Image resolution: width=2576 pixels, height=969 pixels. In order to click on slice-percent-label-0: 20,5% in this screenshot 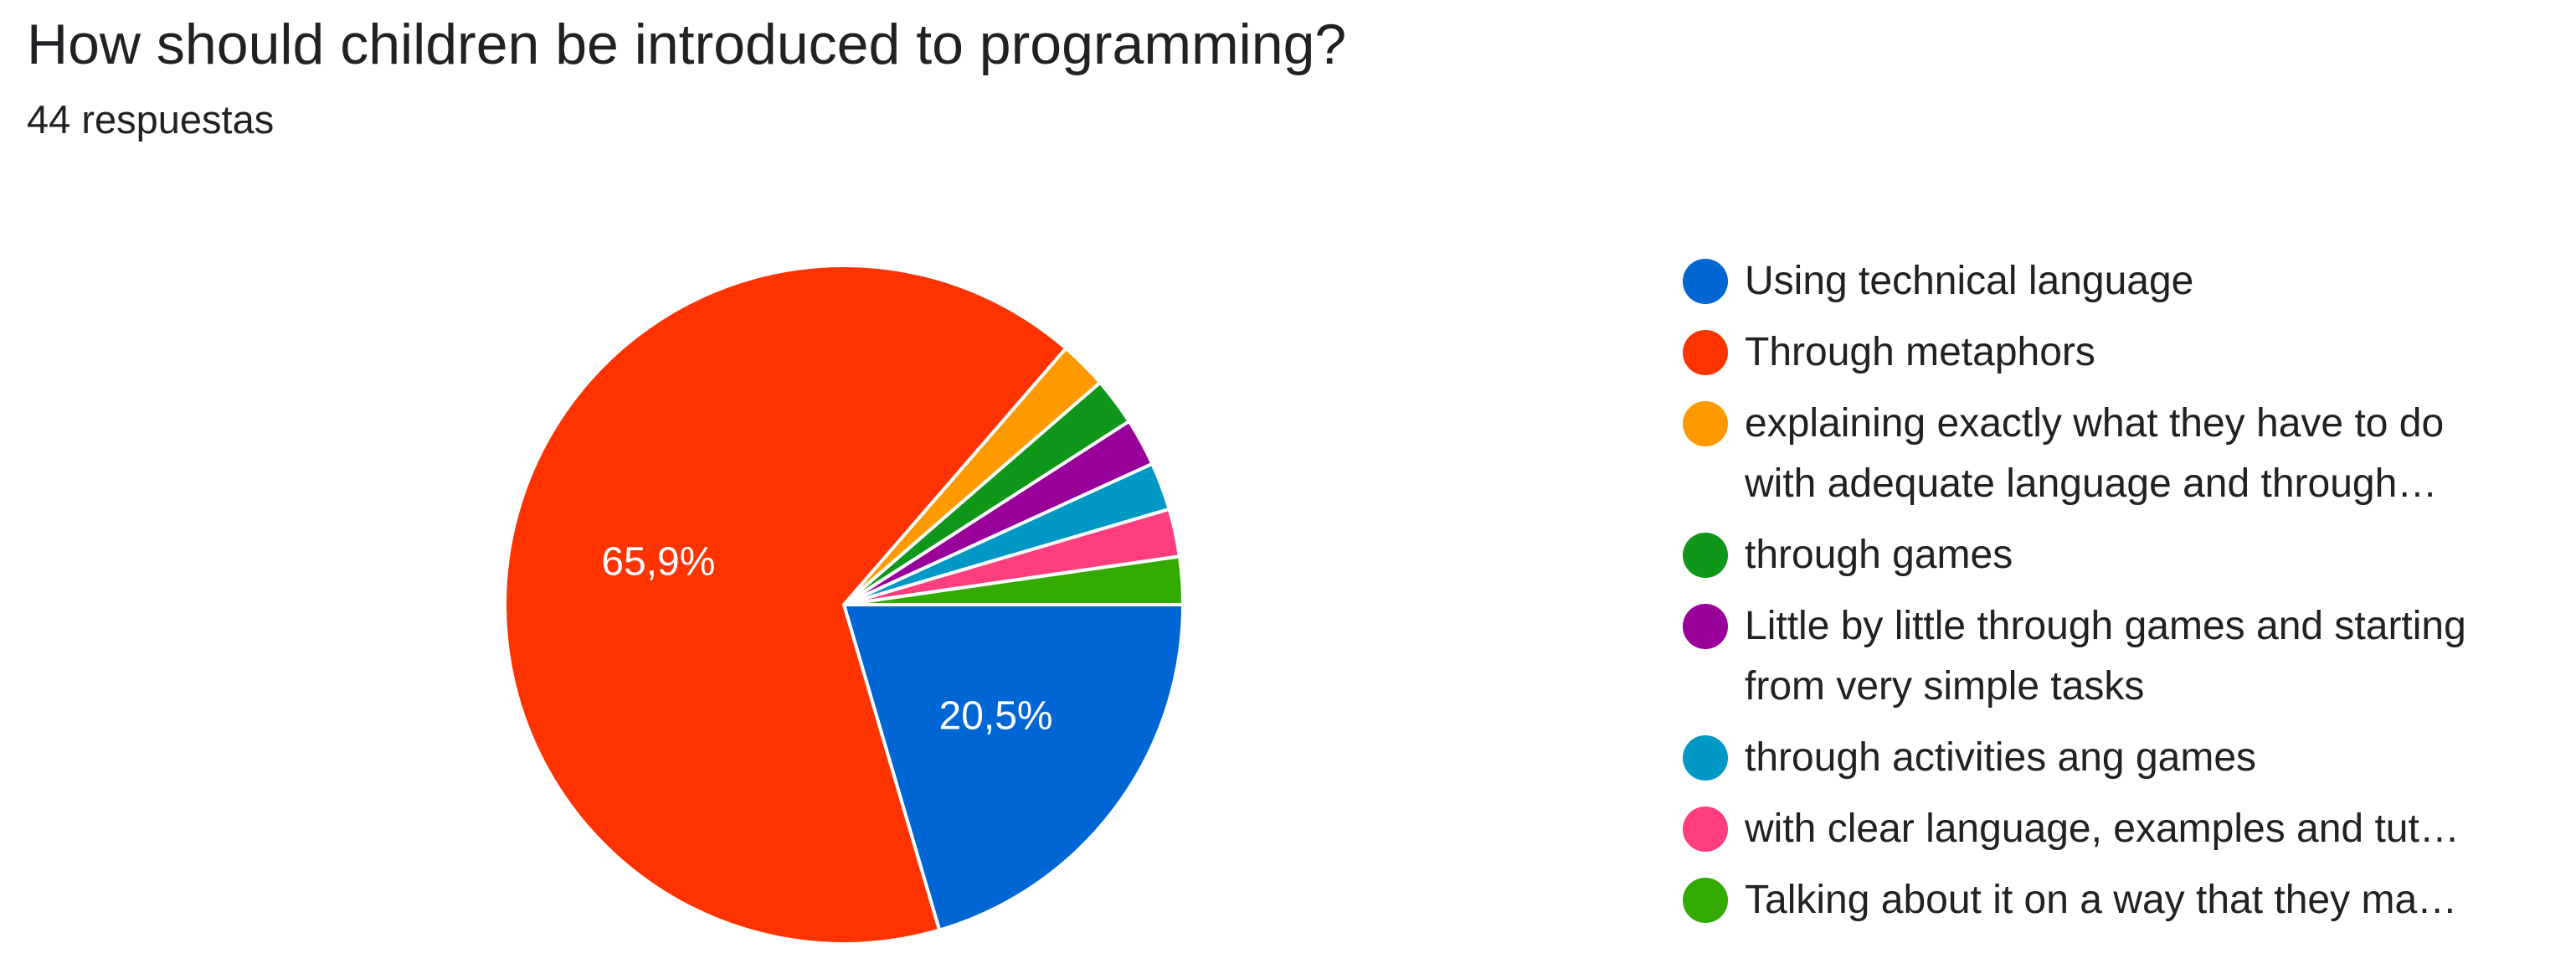, I will do `click(996, 716)`.